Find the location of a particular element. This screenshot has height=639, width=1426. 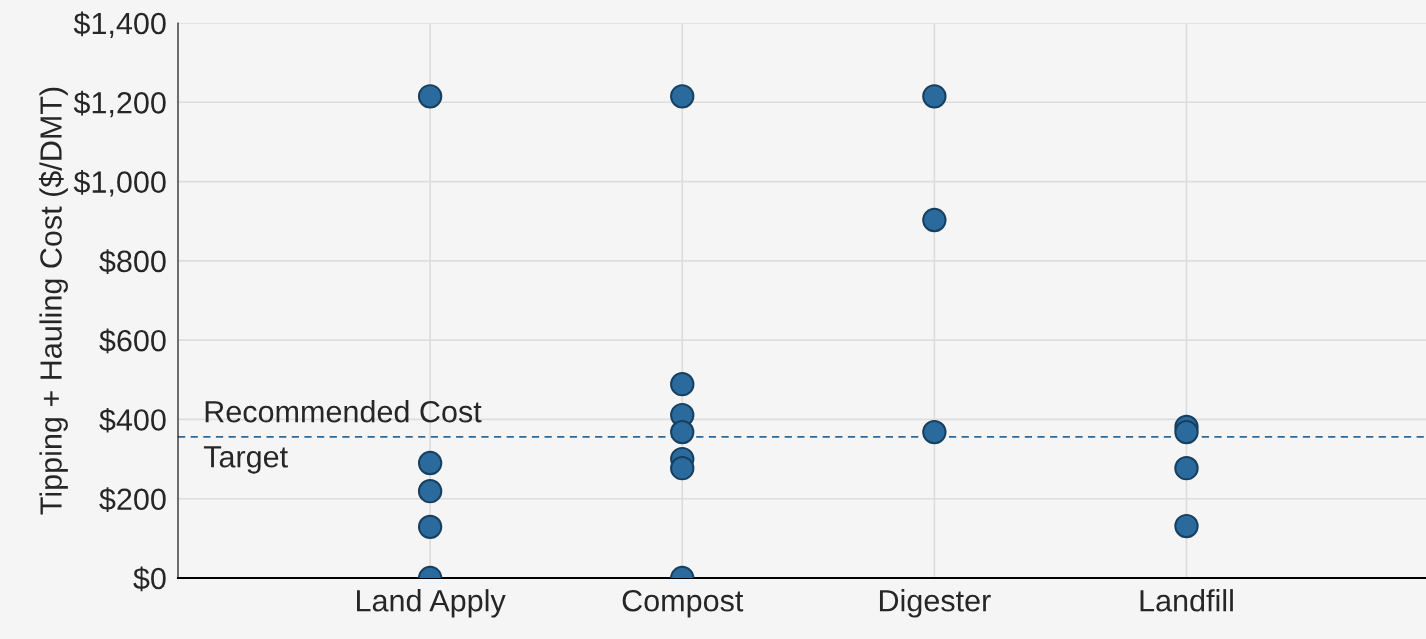

y-tick-label: $1,200 is located at coordinates (119, 104).